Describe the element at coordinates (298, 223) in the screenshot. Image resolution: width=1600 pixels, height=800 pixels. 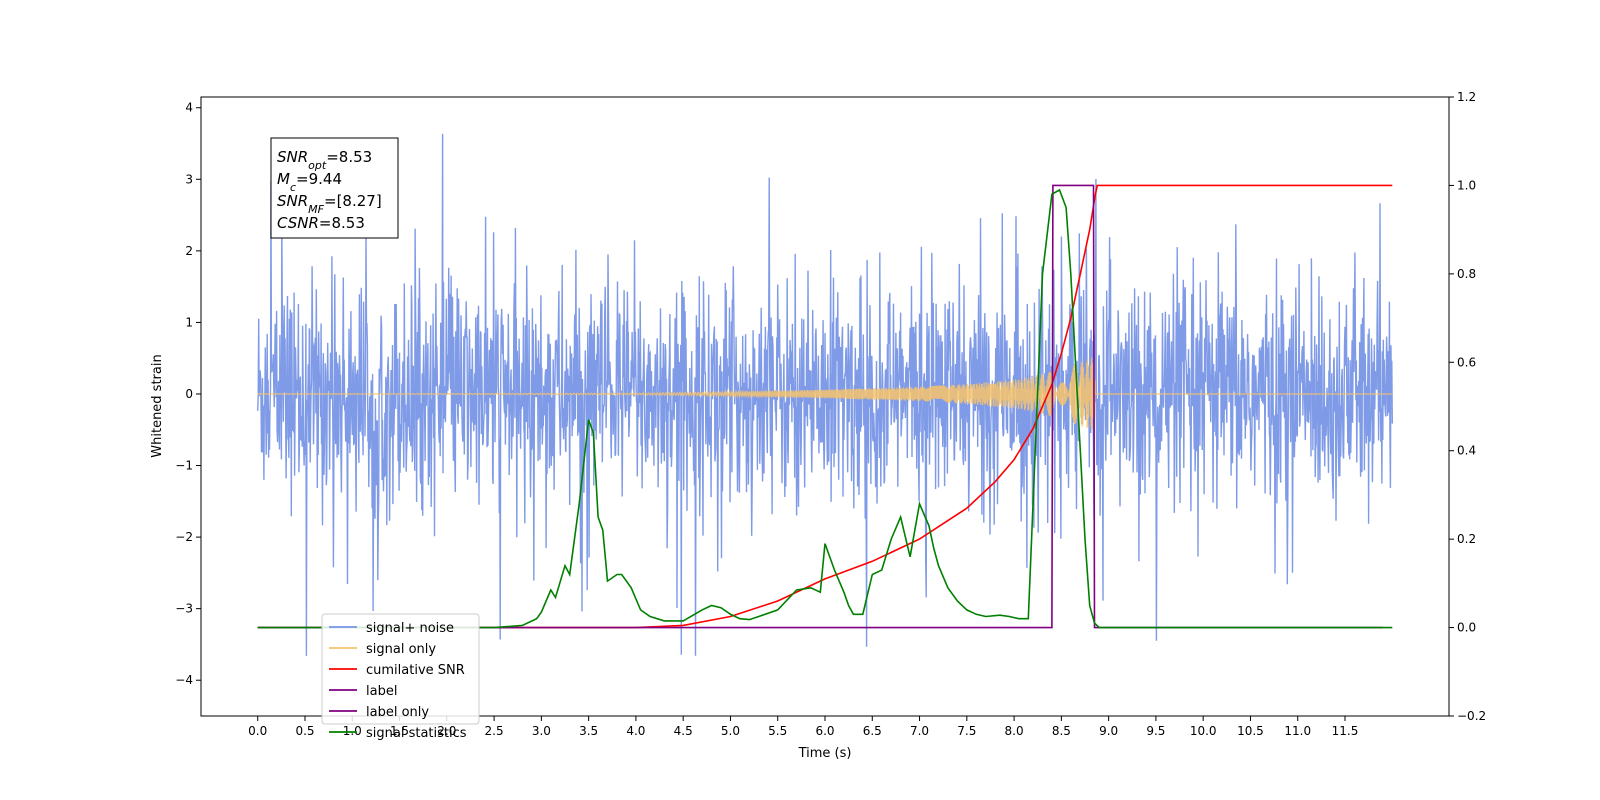
I see `info-symbol: CSNR` at that location.